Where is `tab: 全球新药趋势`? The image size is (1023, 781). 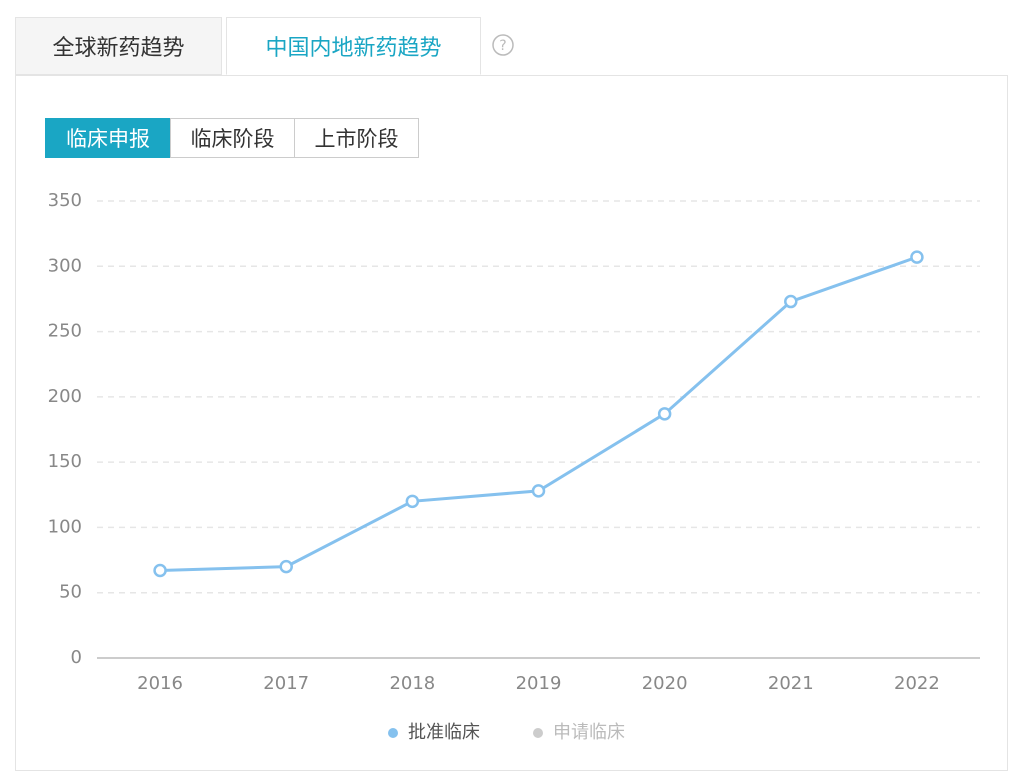 tab: 全球新药趋势 is located at coordinates (118, 46).